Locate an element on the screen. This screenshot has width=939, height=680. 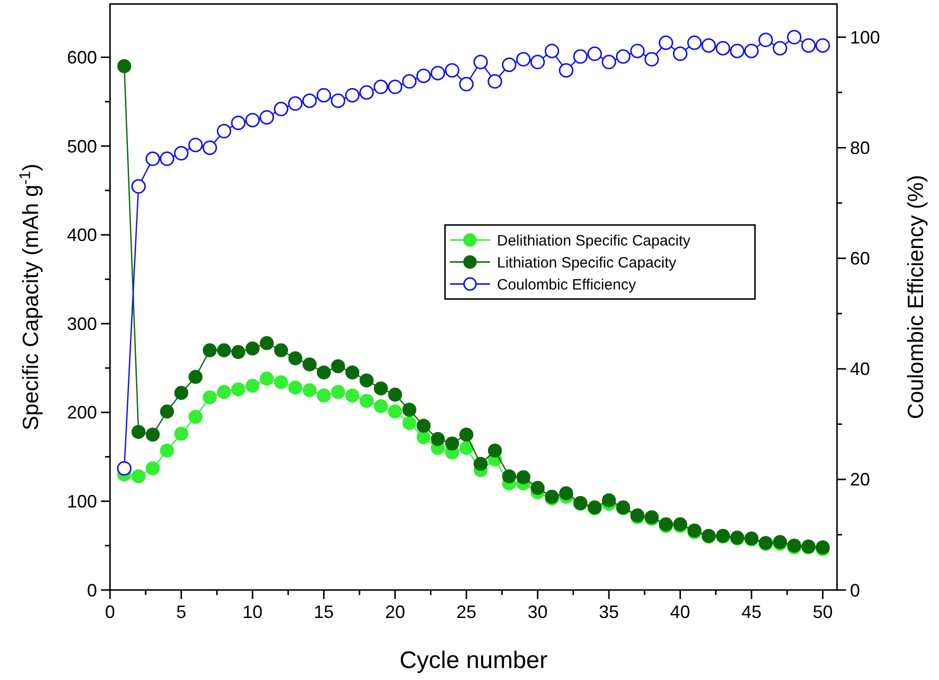
x-tick-label: 30 is located at coordinates (538, 612).